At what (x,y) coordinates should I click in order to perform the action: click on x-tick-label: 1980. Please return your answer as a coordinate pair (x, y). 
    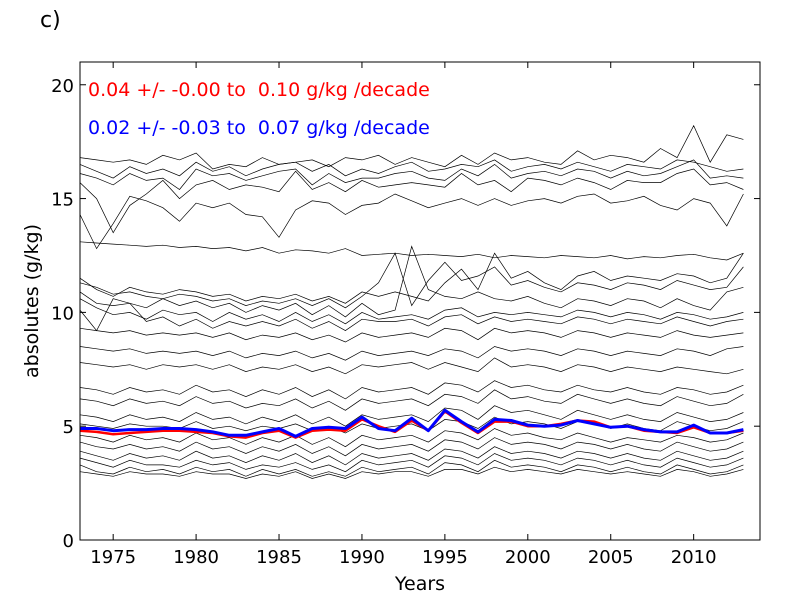
    Looking at the image, I should click on (196, 557).